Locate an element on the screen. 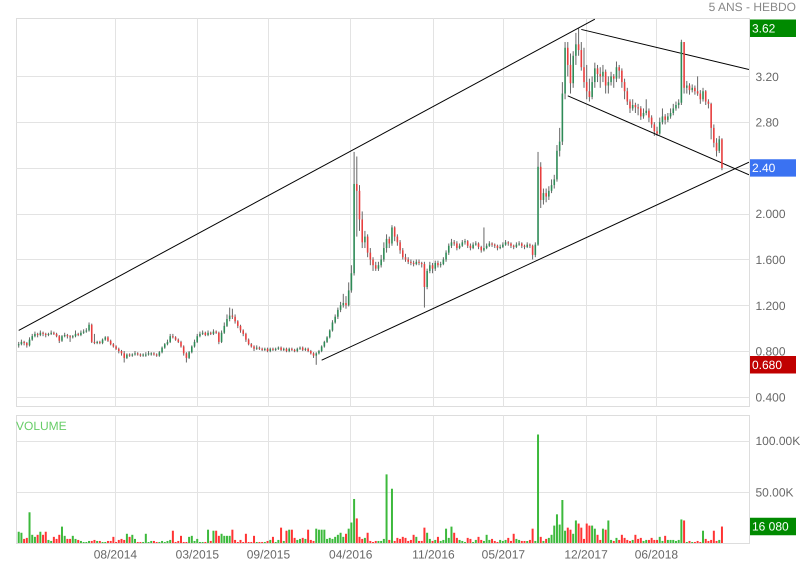 The image size is (800, 580). y-tick-label: 100.00K is located at coordinates (778, 441).